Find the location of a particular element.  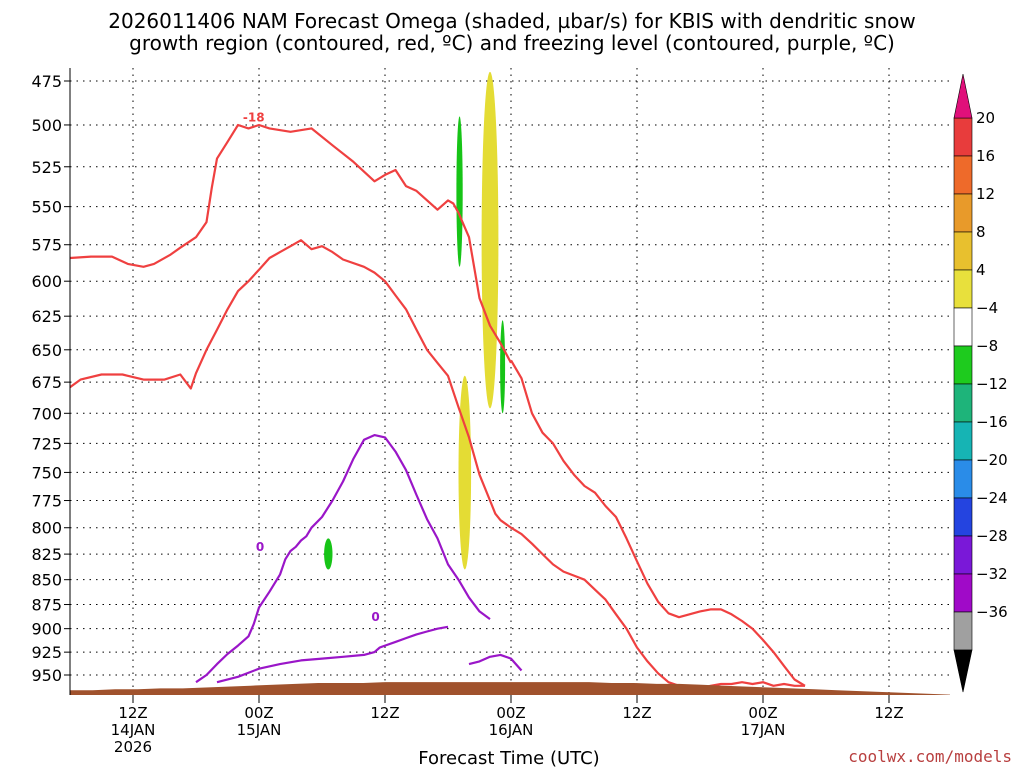

y-tick-label: 550 is located at coordinates (46, 207).